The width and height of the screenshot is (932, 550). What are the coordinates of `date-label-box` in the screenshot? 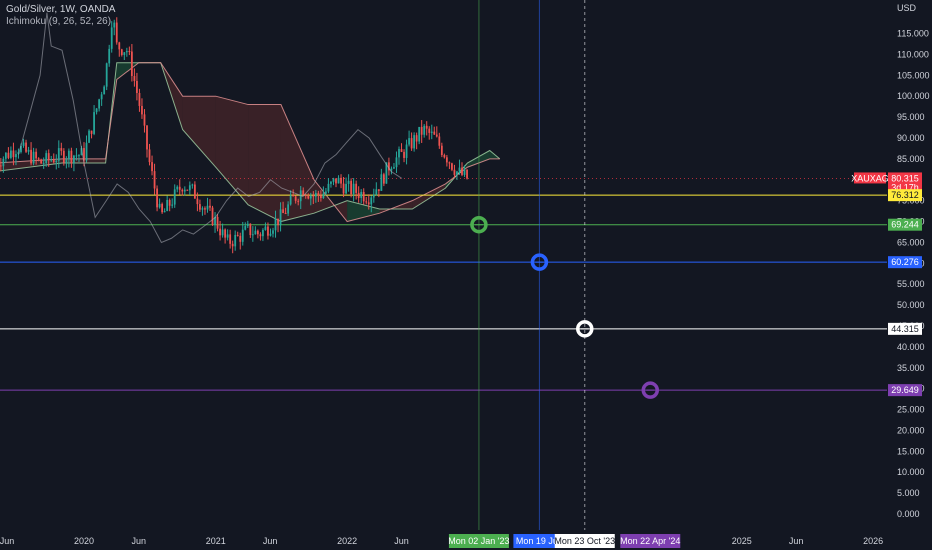 It's located at (539, 541).